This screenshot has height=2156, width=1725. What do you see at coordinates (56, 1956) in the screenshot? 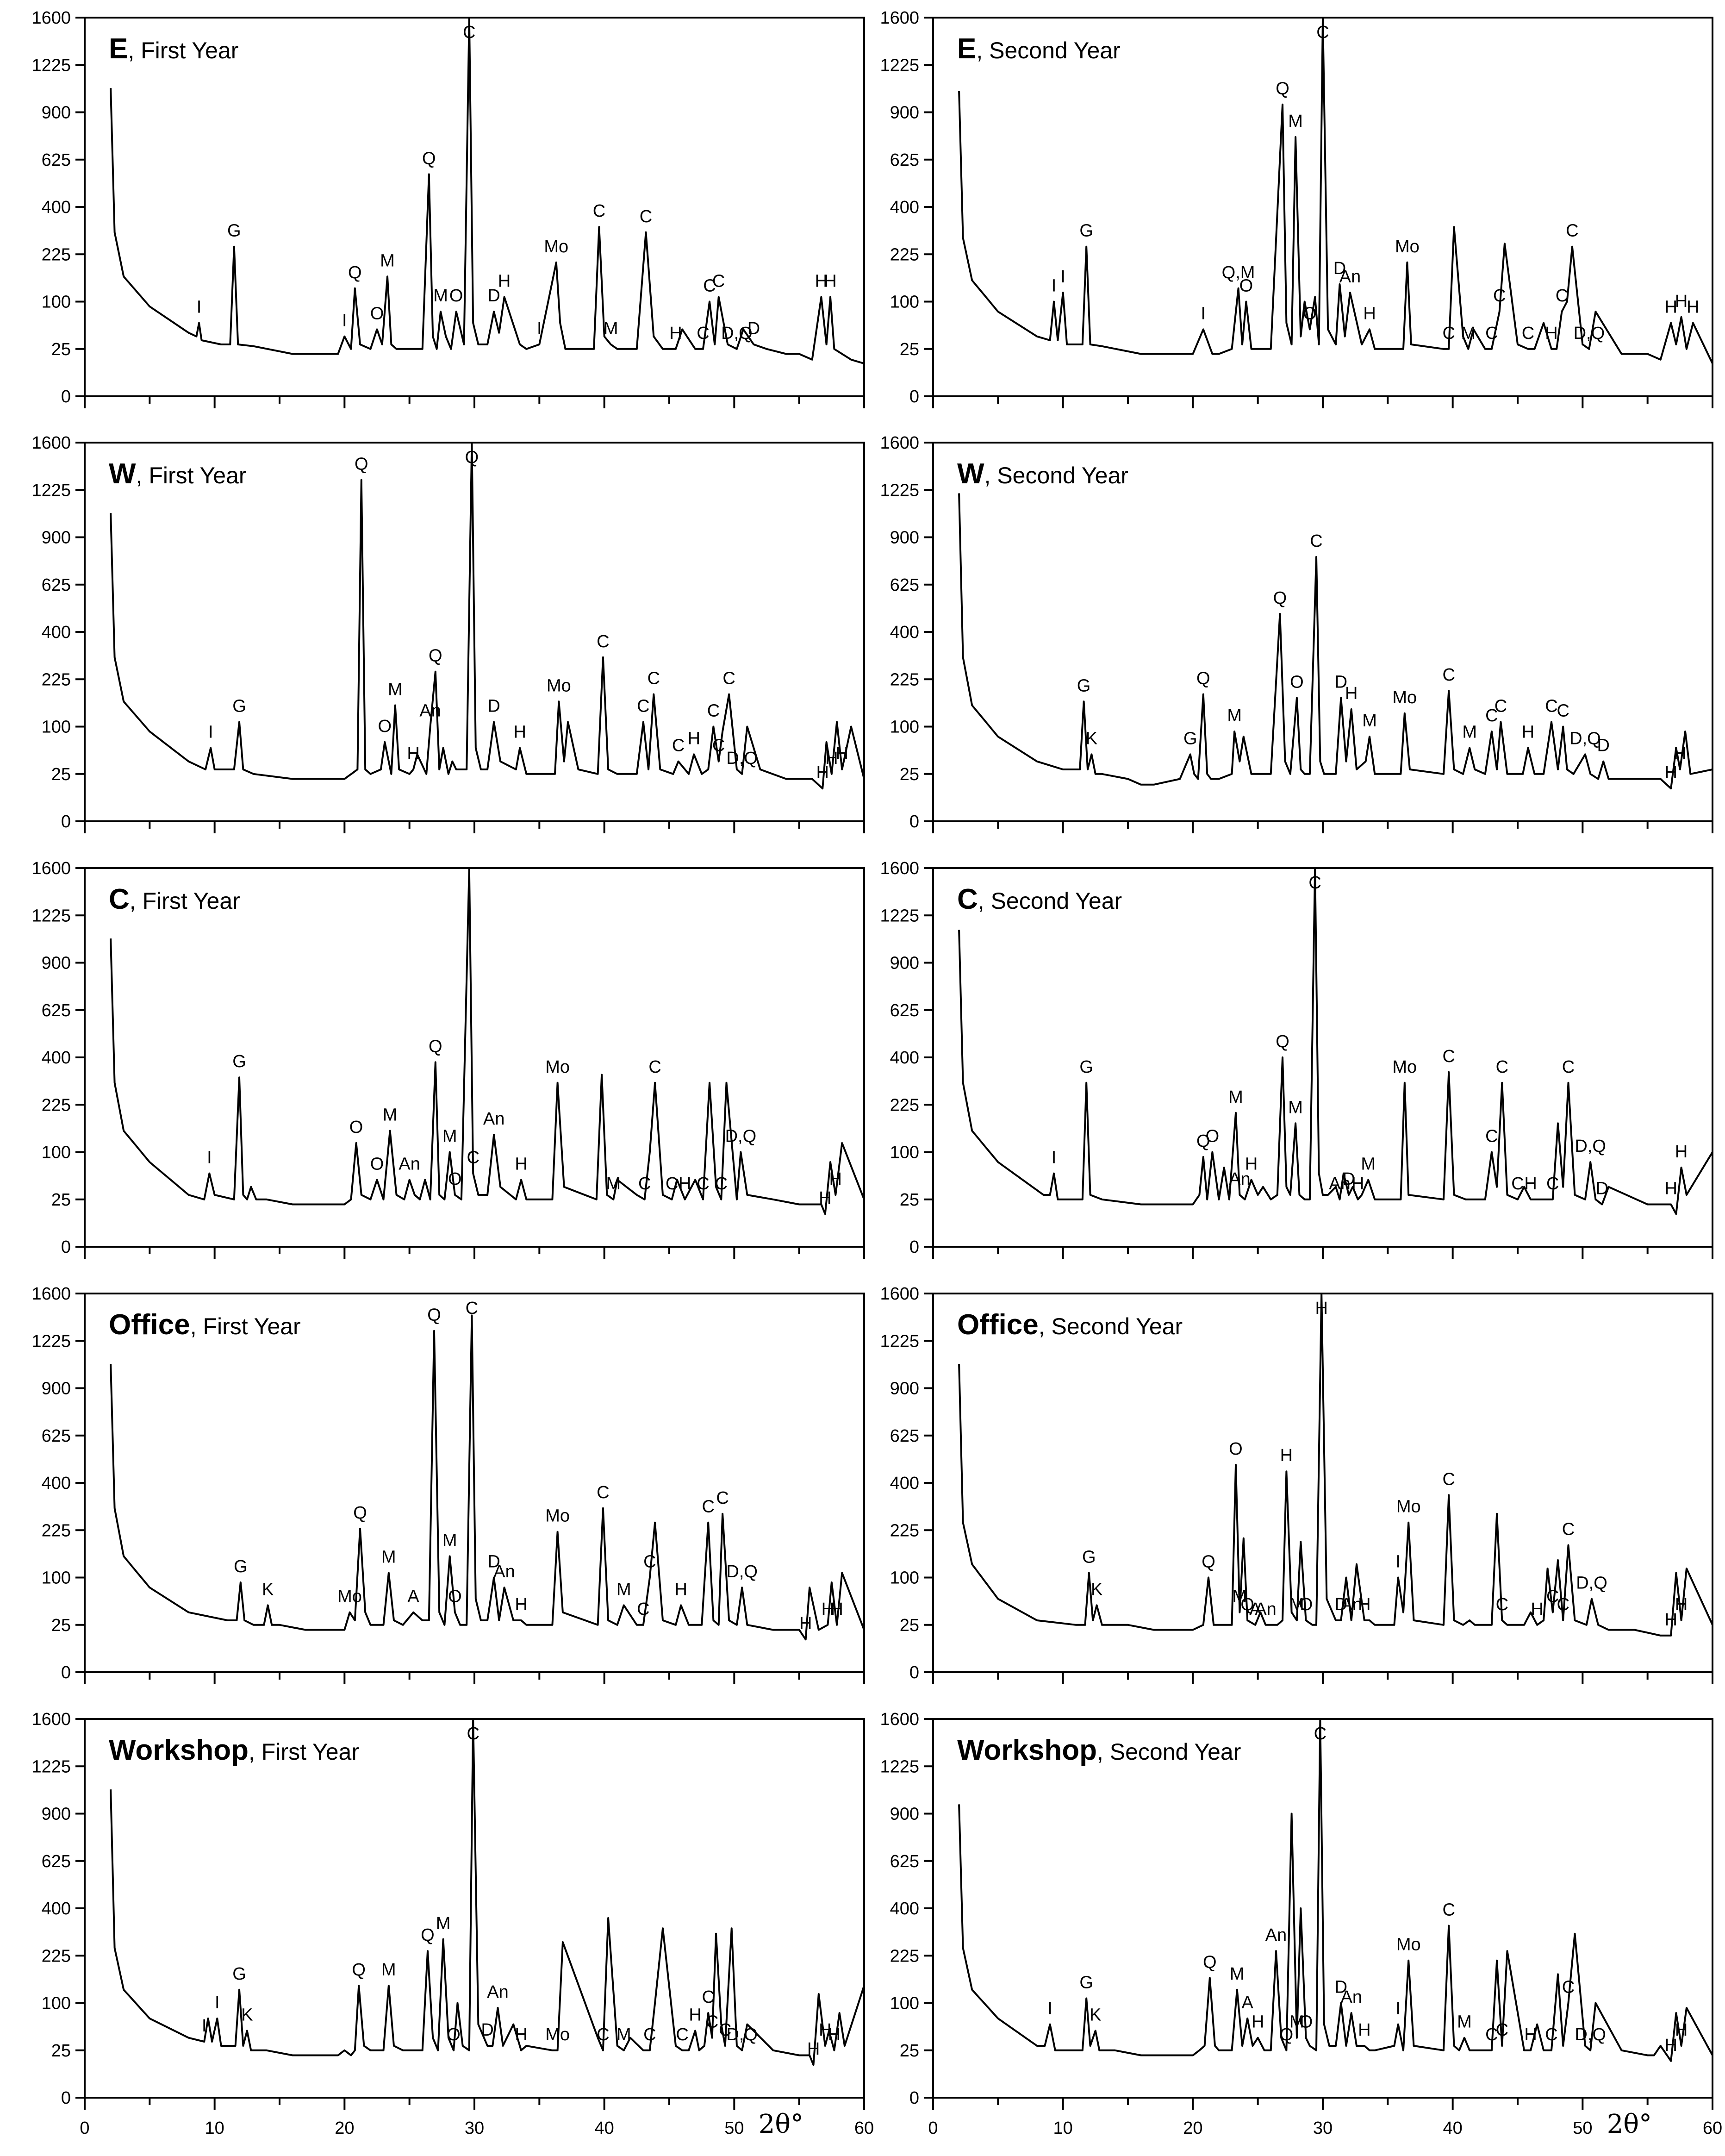
I see `y-tick-label: 225` at bounding box center [56, 1956].